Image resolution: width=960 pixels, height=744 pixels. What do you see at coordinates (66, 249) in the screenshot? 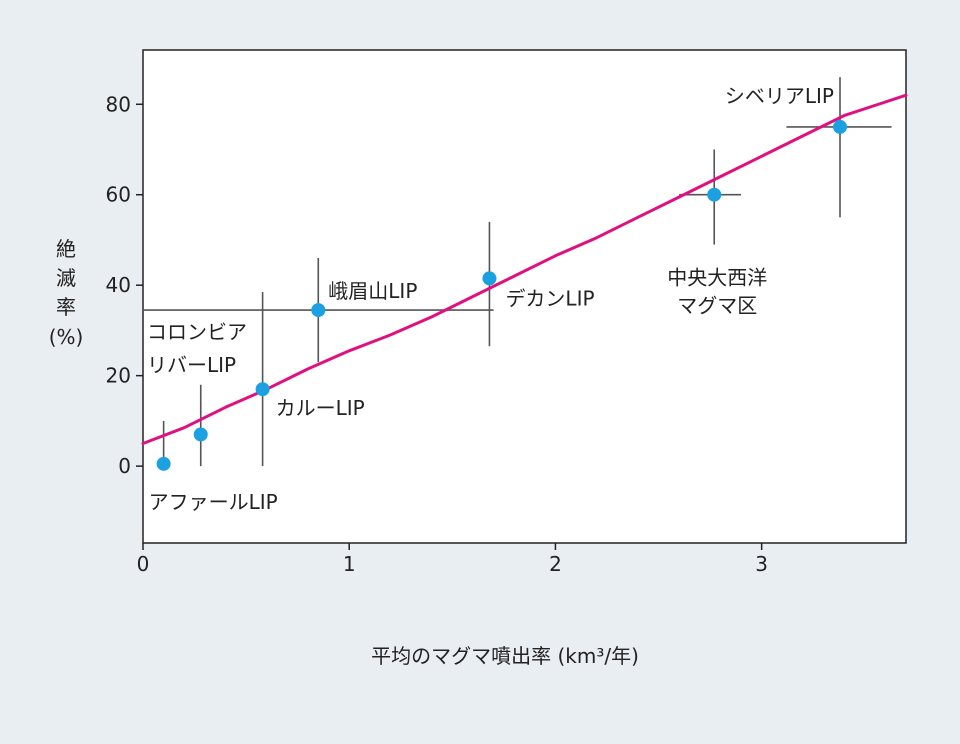
I see `y-axis-title: 絶` at bounding box center [66, 249].